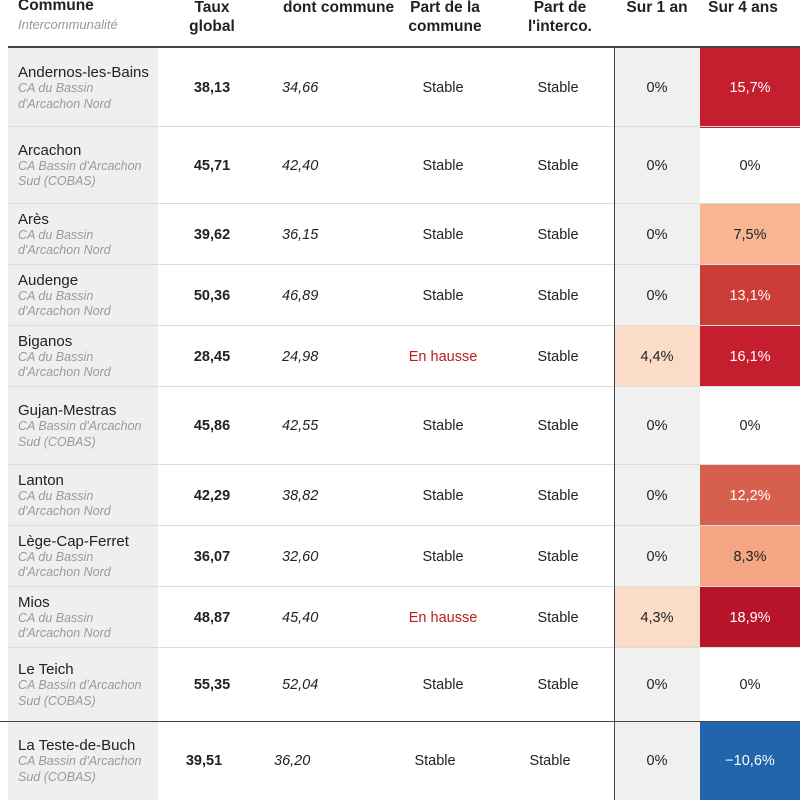  What do you see at coordinates (34, 602) in the screenshot?
I see `commune-name: Mios` at bounding box center [34, 602].